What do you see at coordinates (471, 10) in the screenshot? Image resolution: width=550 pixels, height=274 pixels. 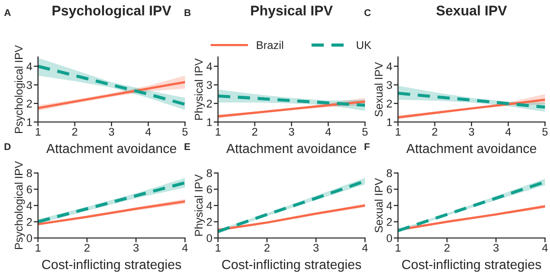 I see `chart-title: Sexual IPV` at bounding box center [471, 10].